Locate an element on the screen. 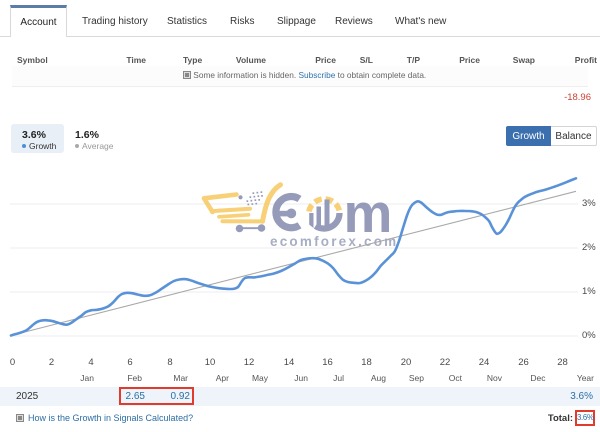 This screenshot has width=600, height=432. svg-text: 28 is located at coordinates (562, 362).